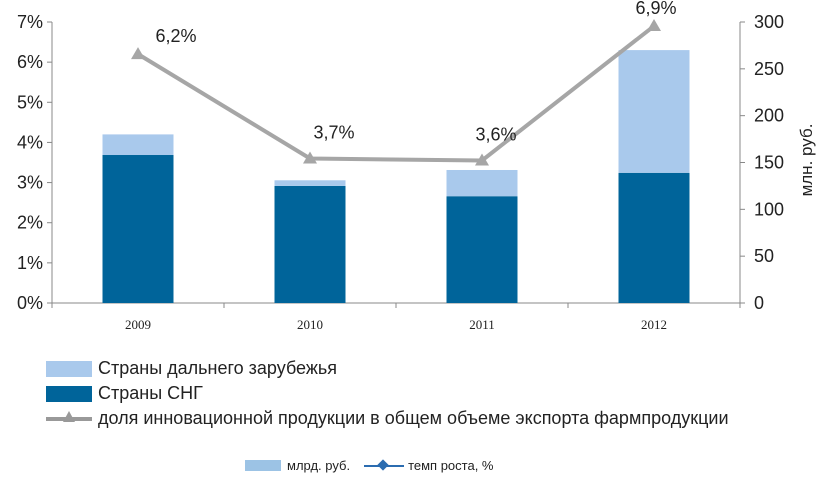  Describe the element at coordinates (333, 132) in the screenshot. I see `data-label: 3,7%` at that location.